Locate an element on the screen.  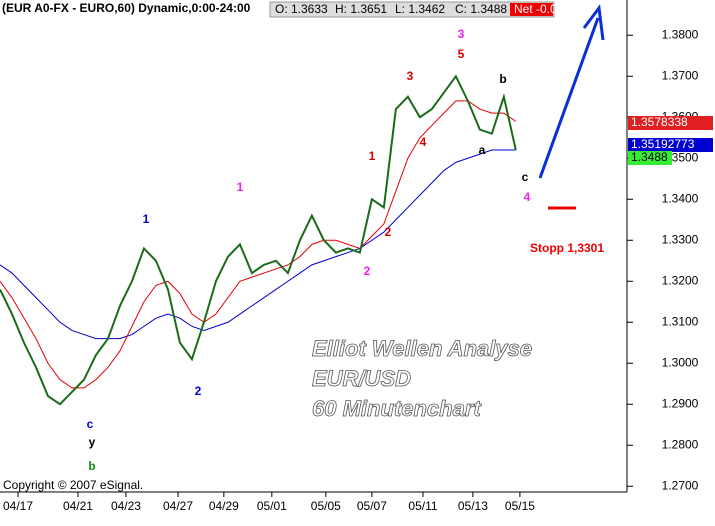
y-tick-label: 1.2700 is located at coordinates (680, 485).